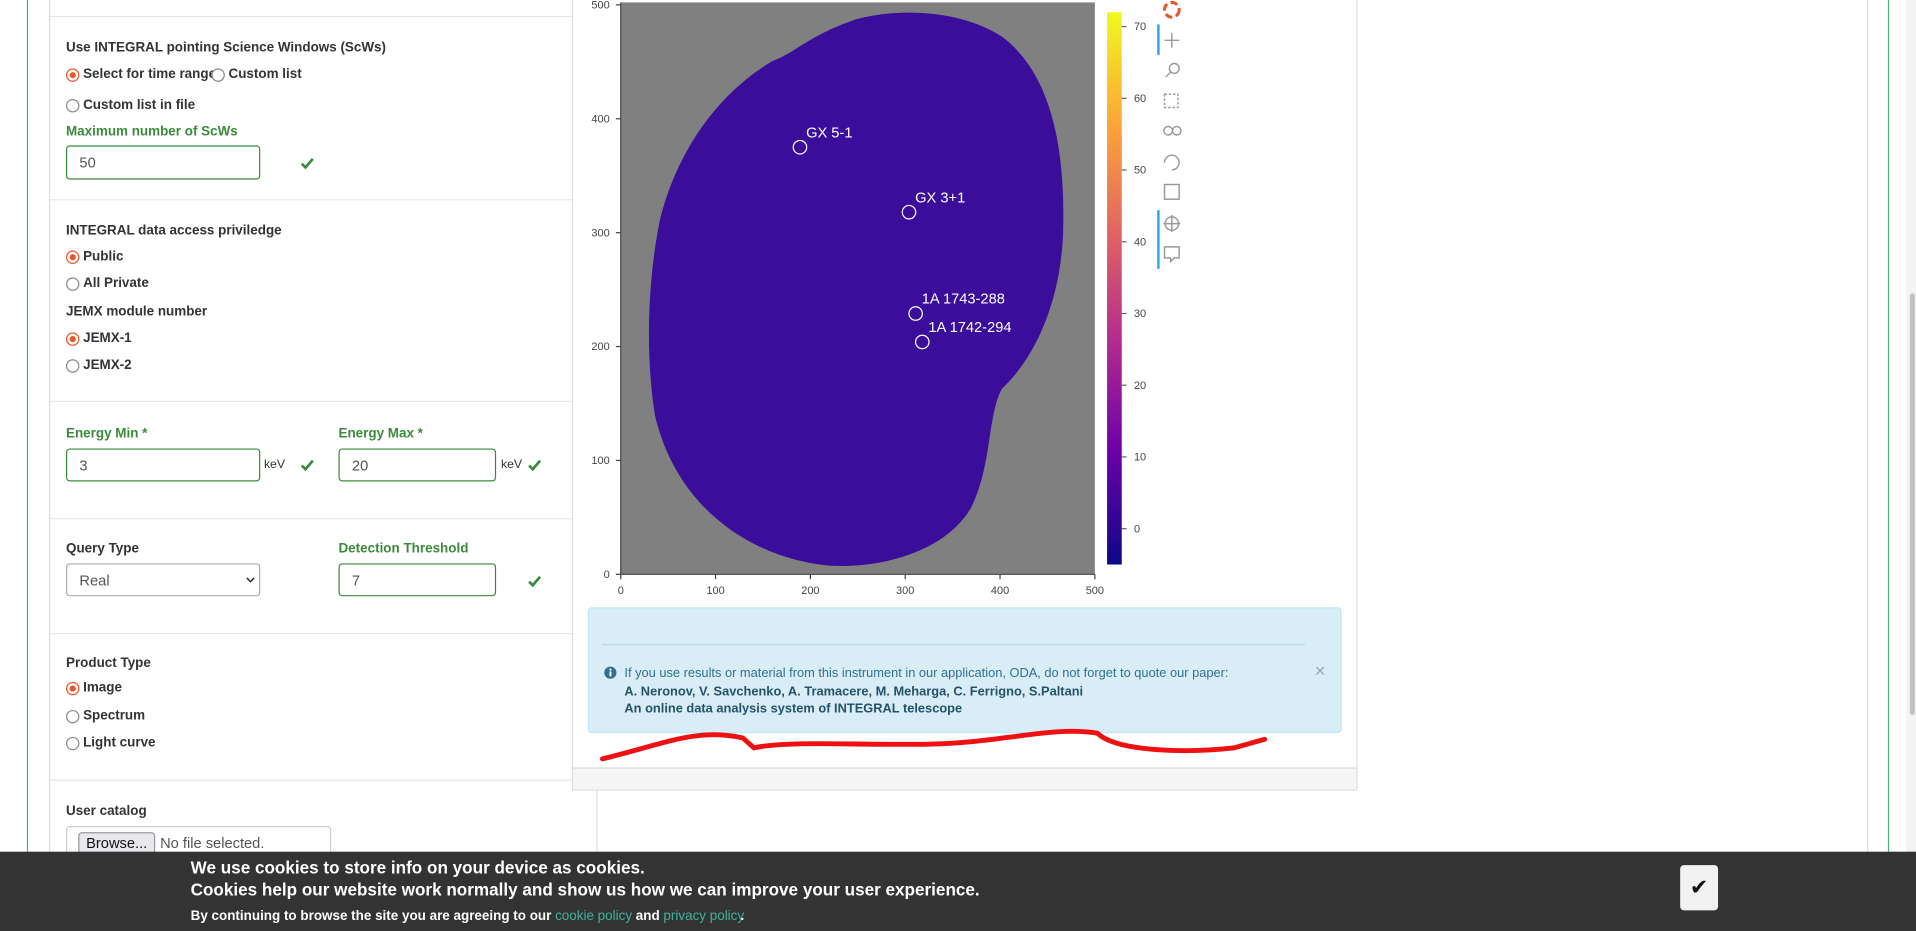  Describe the element at coordinates (421, 372) in the screenshot. I see `validation-icons` at that location.